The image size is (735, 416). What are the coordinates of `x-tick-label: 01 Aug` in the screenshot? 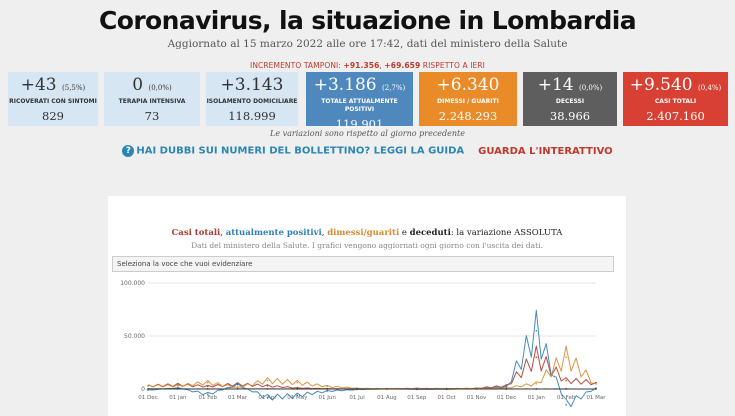 It's located at (387, 398).